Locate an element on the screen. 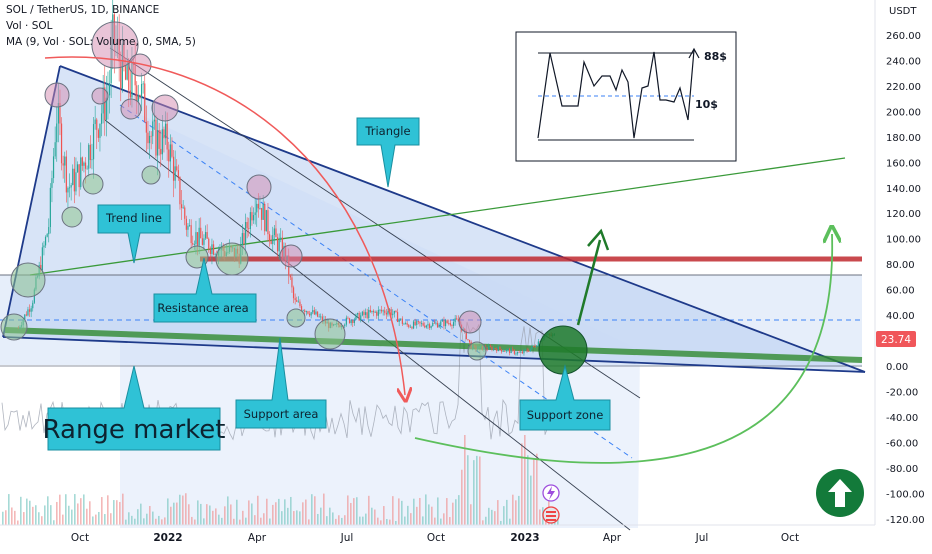  volume-bars is located at coordinates (280, 480).